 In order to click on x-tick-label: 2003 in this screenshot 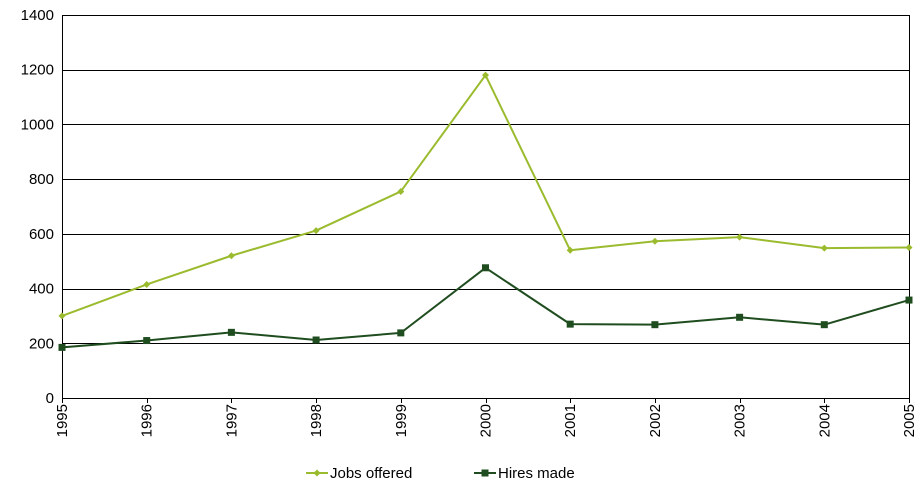, I will do `click(740, 420)`.